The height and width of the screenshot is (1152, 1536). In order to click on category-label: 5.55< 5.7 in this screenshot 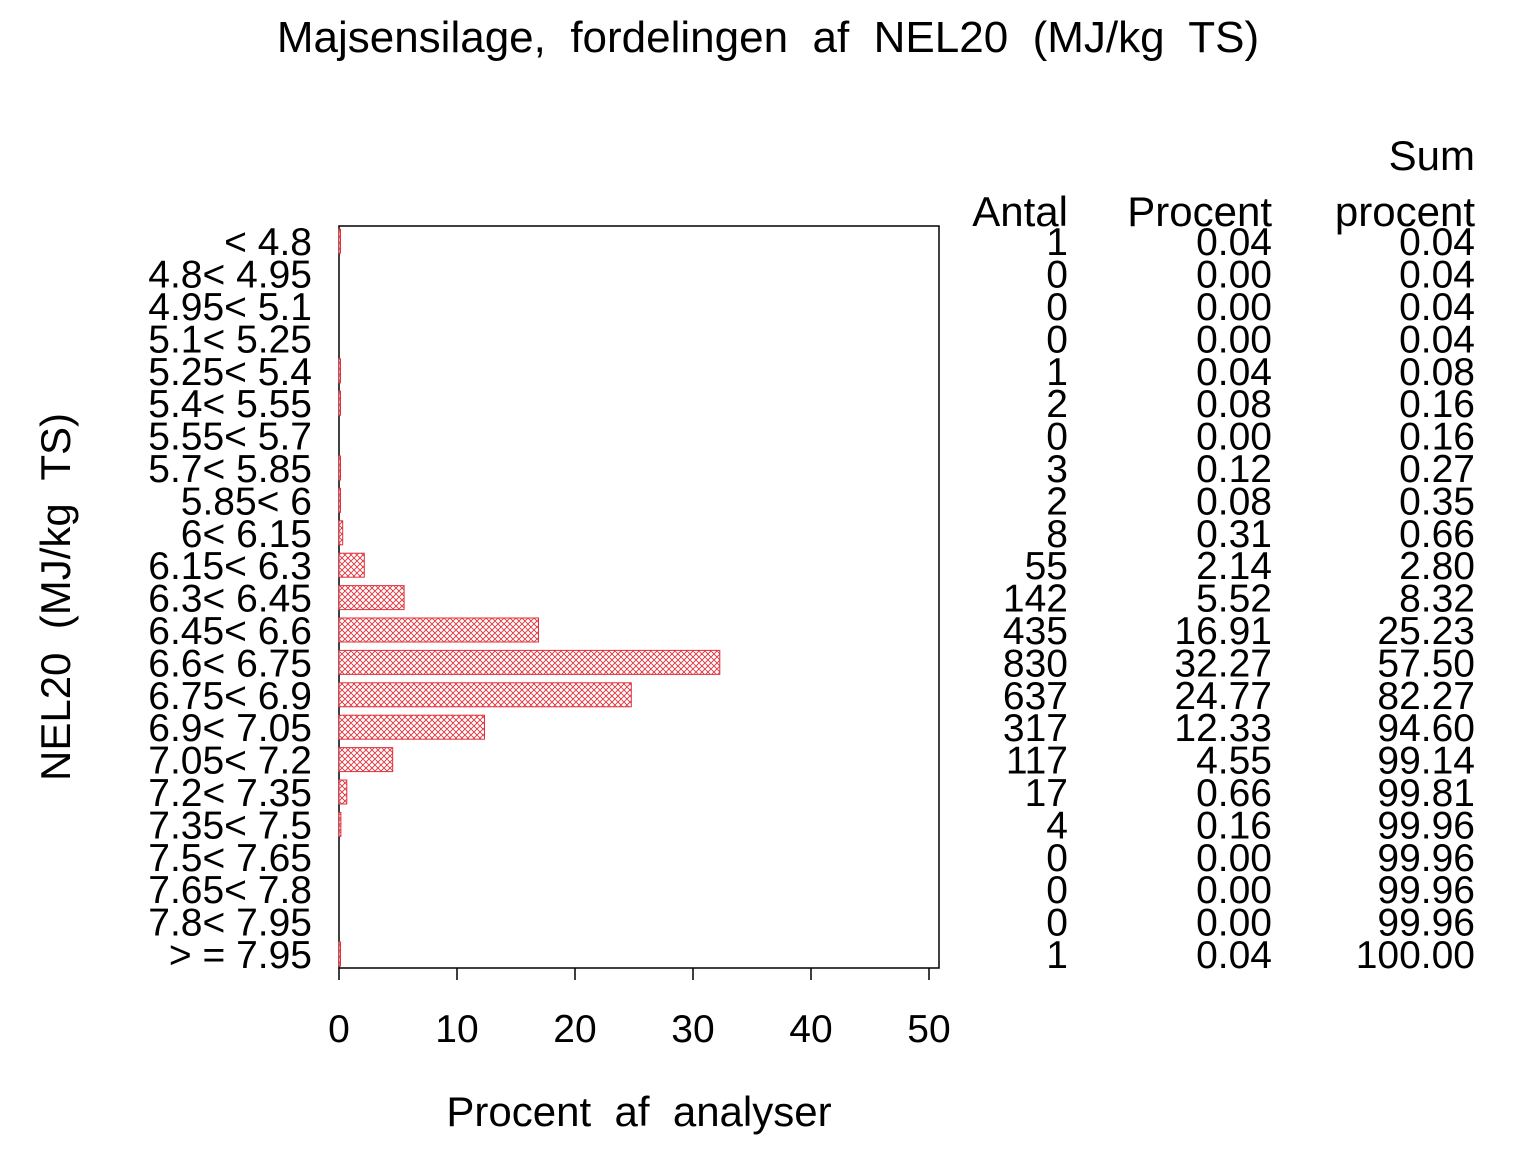, I will do `click(230, 437)`.